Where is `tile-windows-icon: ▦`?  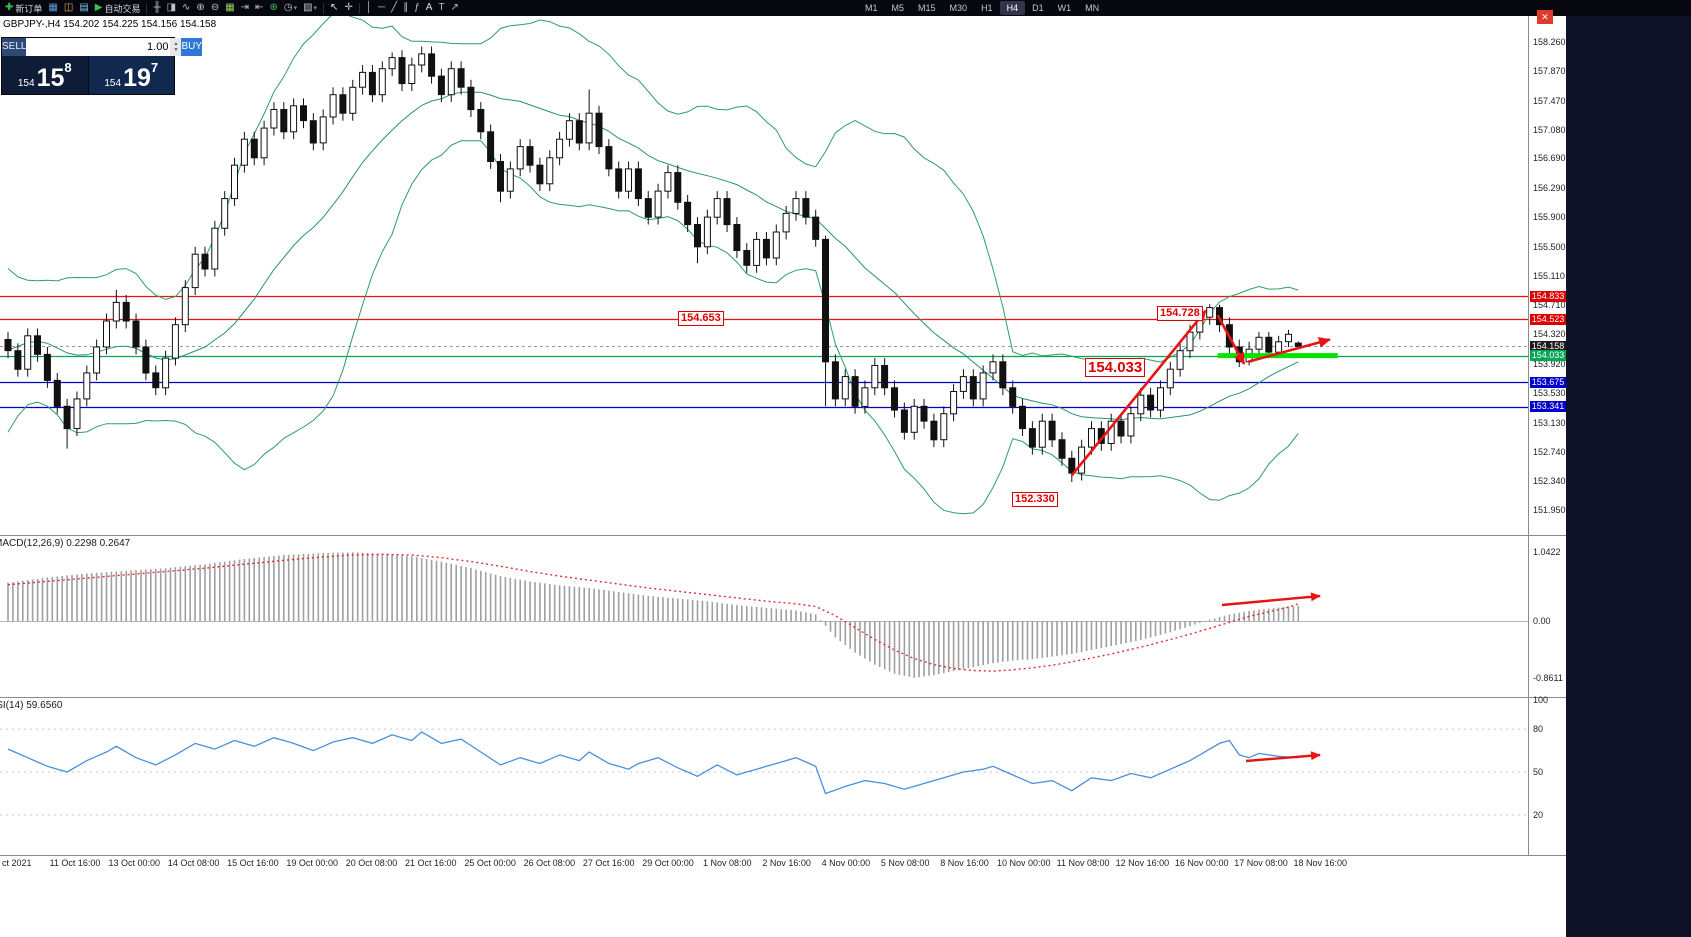 tile-windows-icon: ▦ is located at coordinates (230, 7).